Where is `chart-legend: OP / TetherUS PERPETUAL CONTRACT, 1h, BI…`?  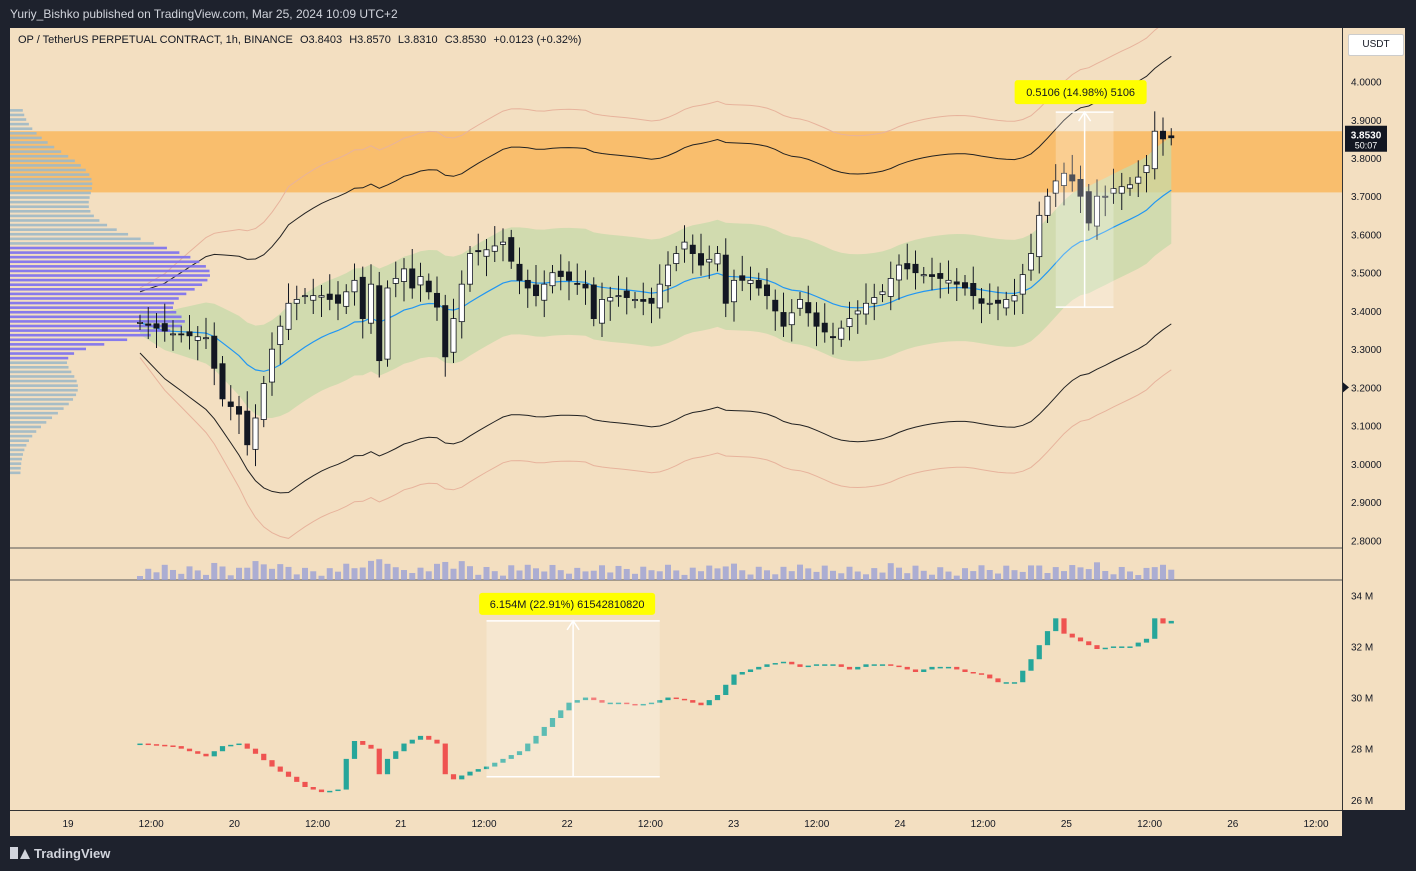 chart-legend: OP / TetherUS PERPETUAL CONTRACT, 1h, BI… is located at coordinates (301, 40).